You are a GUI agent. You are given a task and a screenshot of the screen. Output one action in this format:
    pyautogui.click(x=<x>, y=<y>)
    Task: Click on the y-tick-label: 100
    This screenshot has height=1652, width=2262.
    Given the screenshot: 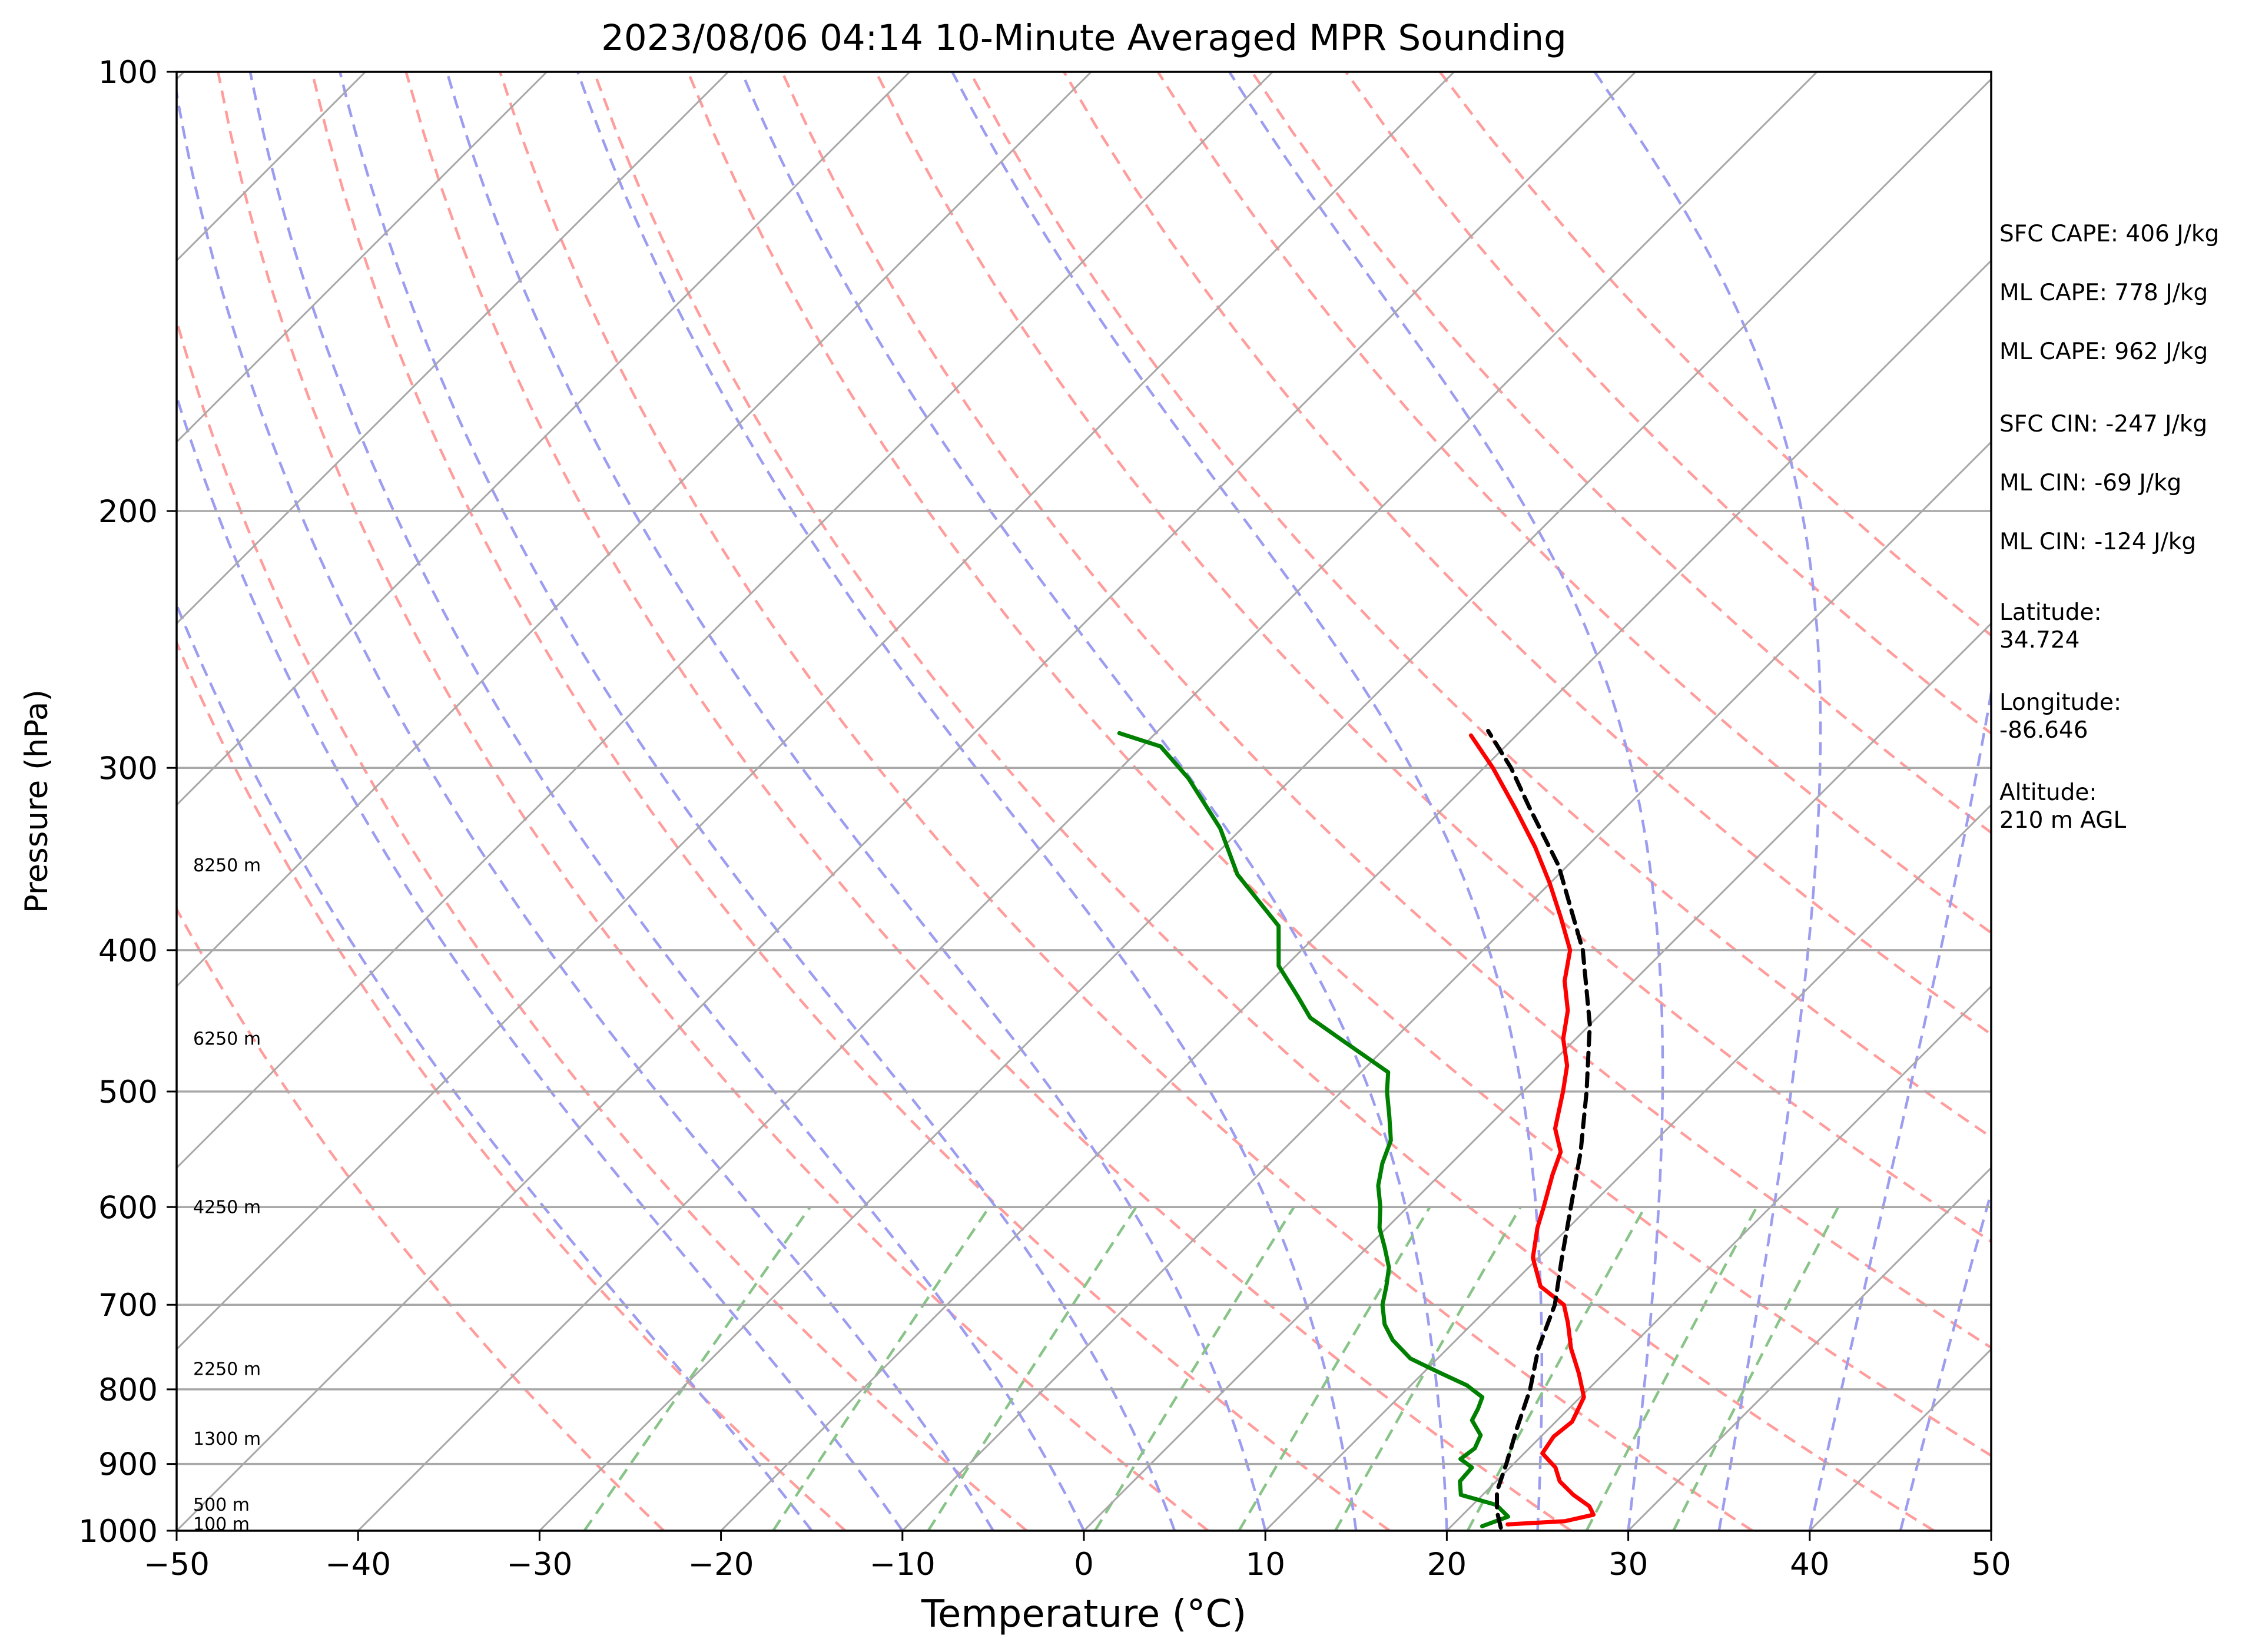 What is the action you would take?
    pyautogui.click(x=128, y=73)
    